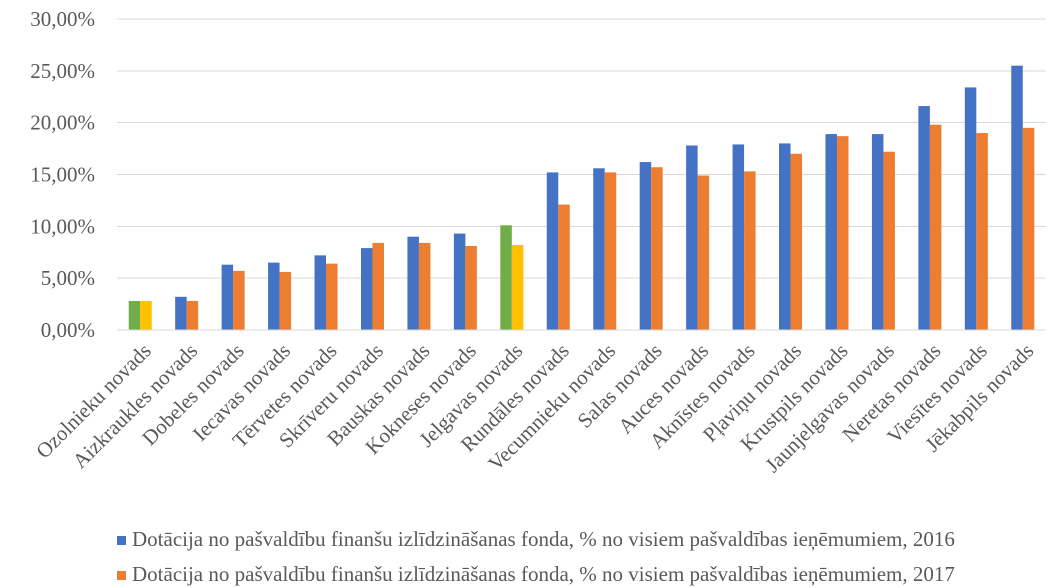  I want to click on y-axis-labels: 0,00% 5,00% 10,00% 15,00% 20,00% 25,00% 30,00%, so click(62, 174).